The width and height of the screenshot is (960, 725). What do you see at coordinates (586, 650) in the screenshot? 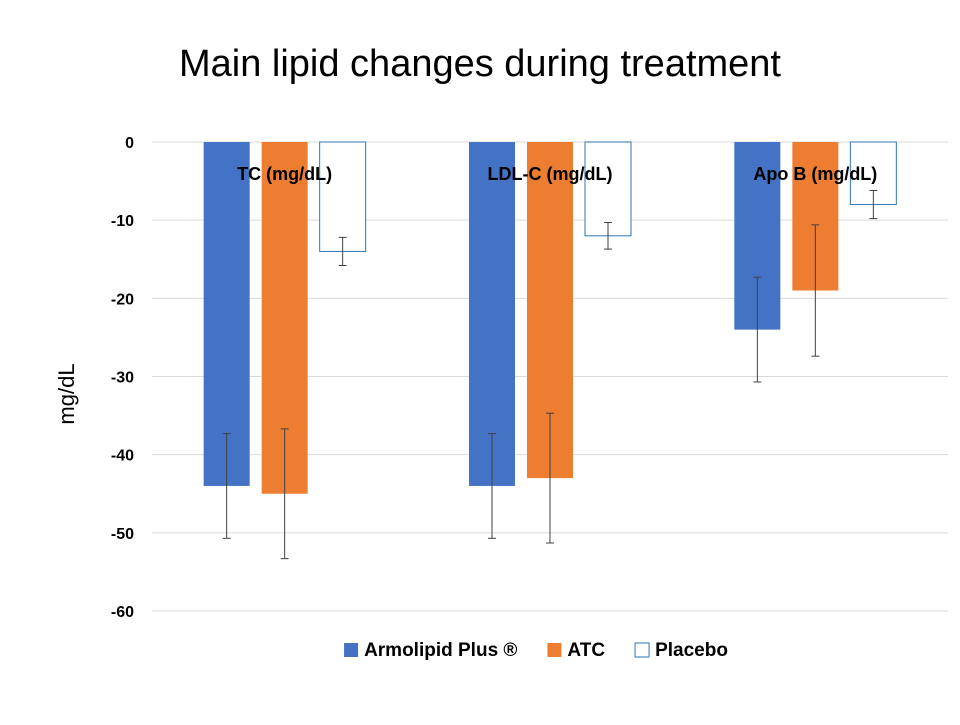
I see `legend-label: ATC` at bounding box center [586, 650].